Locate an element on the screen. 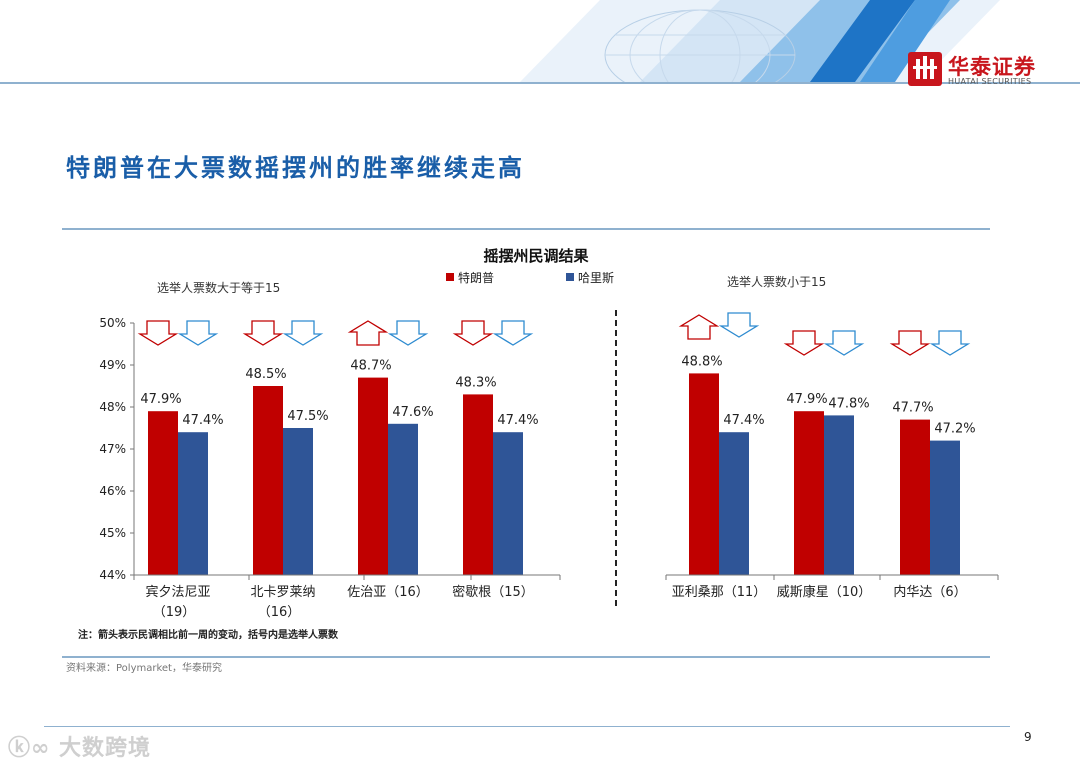 This screenshot has width=1080, height=764. company-logo: 华泰证券 HUATAI SECURITIES is located at coordinates (978, 70).